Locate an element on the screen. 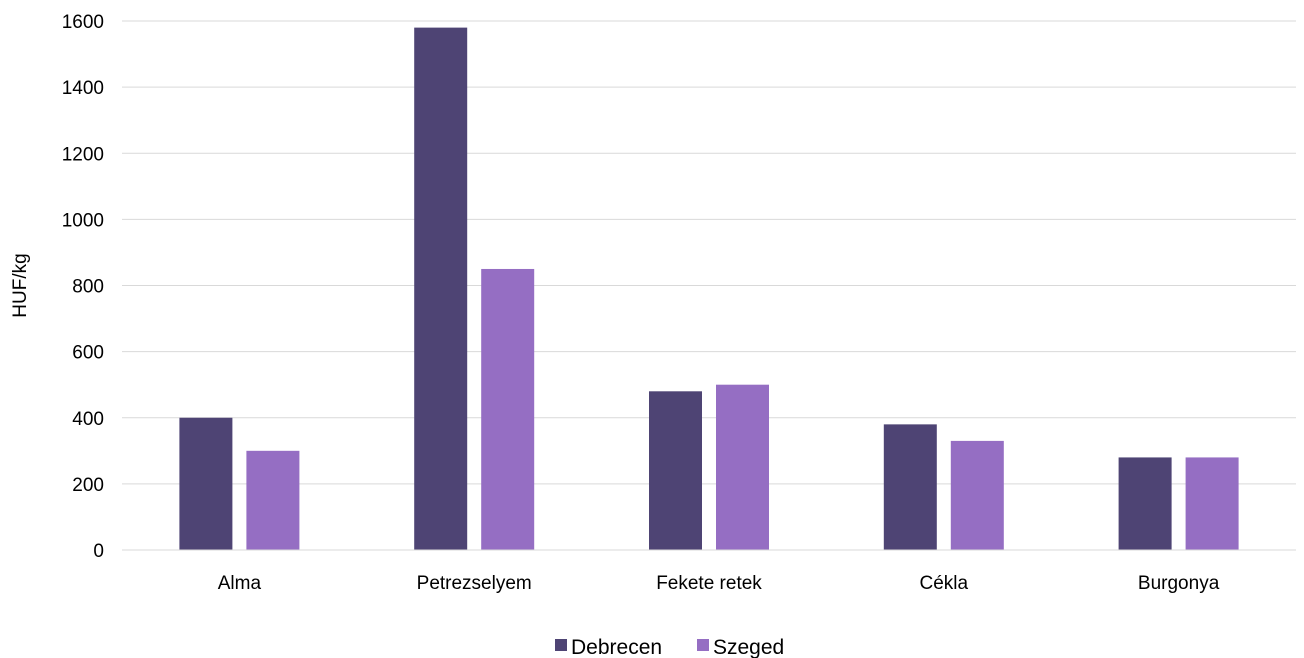 The width and height of the screenshot is (1304, 658). y-tick-label: 0 is located at coordinates (98, 551).